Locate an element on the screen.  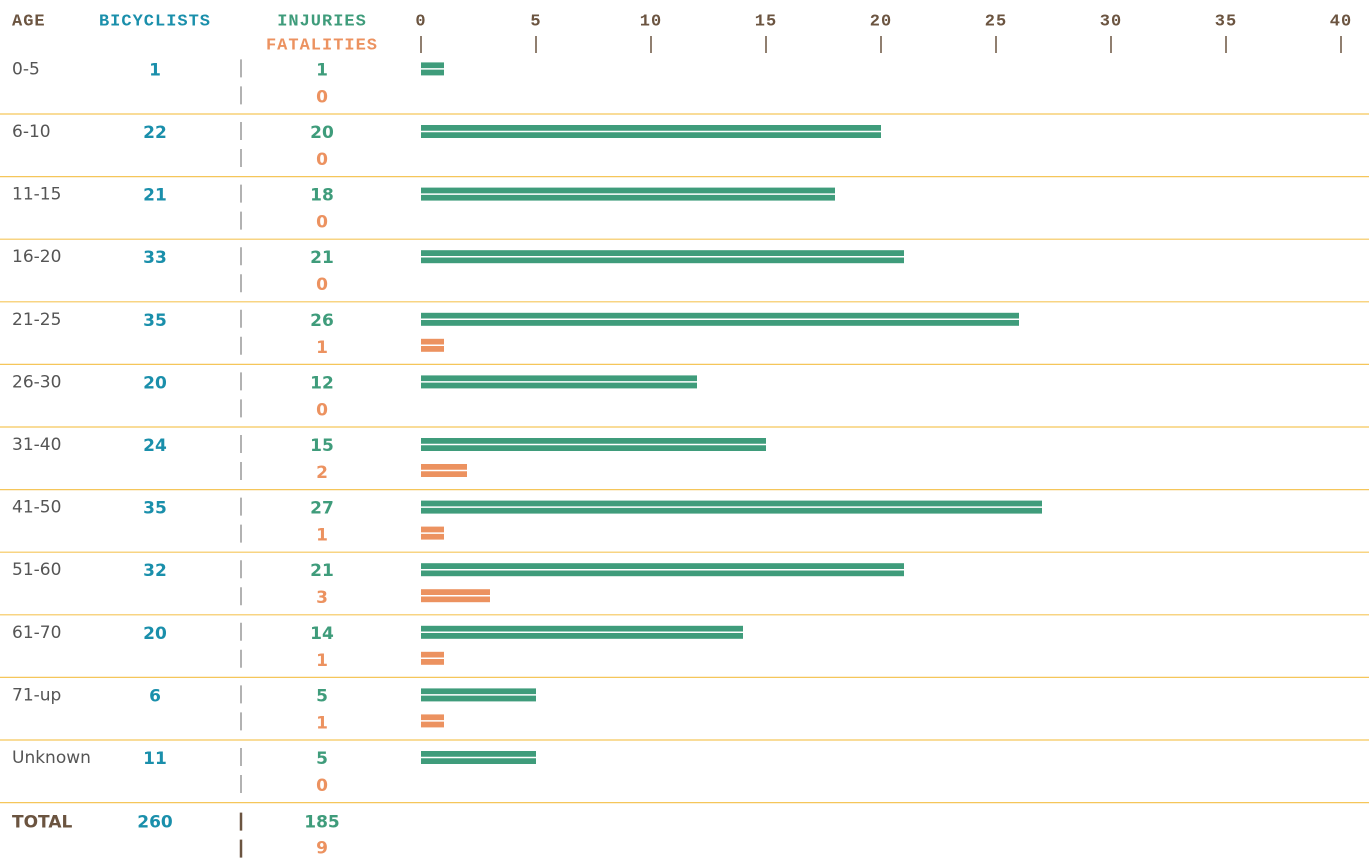
bicyclists-value: 33 is located at coordinates (155, 258).